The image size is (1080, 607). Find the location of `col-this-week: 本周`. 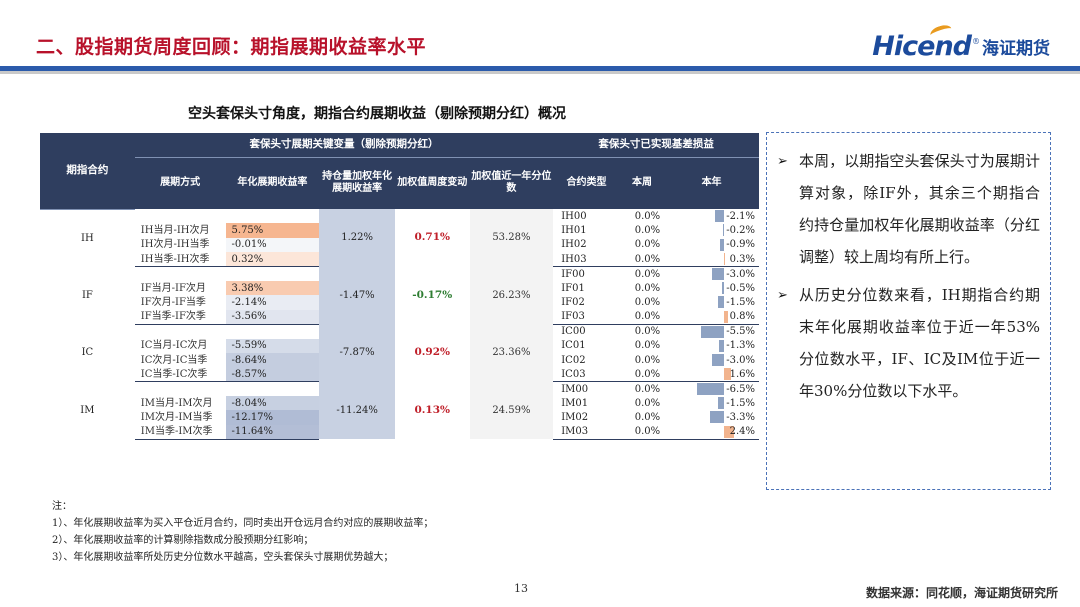

col-this-week: 本周 is located at coordinates (642, 183).